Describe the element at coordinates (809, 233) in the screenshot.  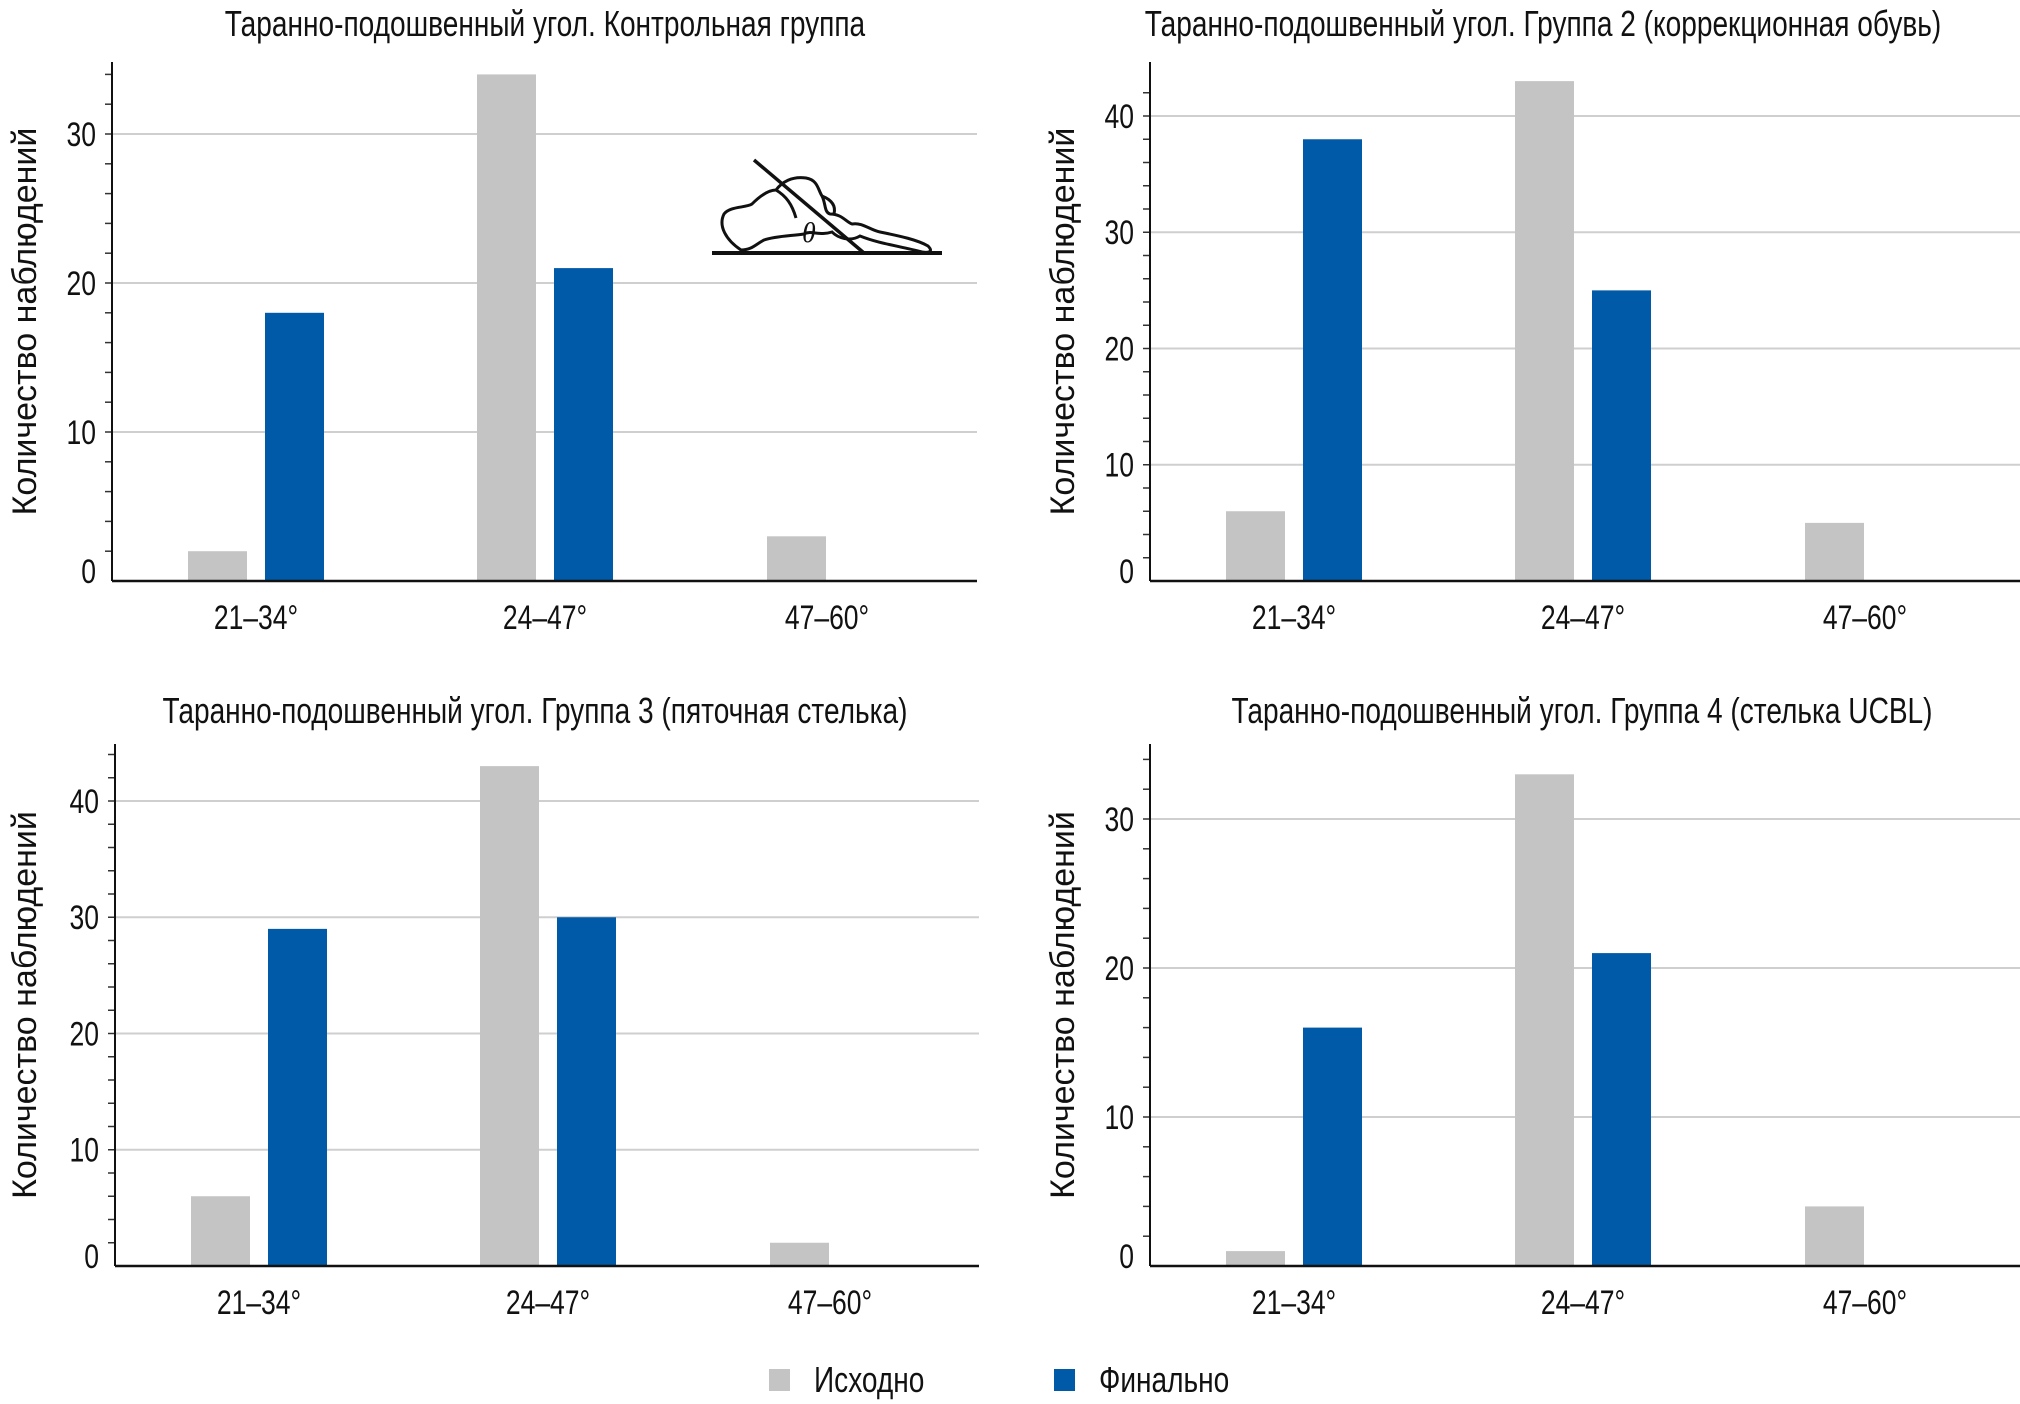
I see `theta-symbol: θ` at that location.